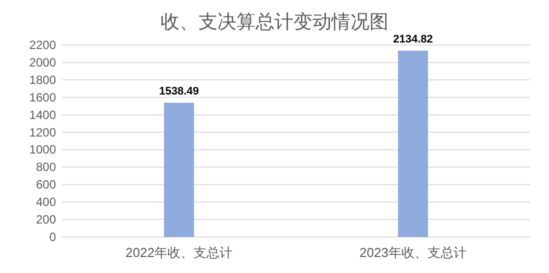 The image size is (549, 273). I want to click on x-tick-label: 2022年收、支总计, so click(179, 252).